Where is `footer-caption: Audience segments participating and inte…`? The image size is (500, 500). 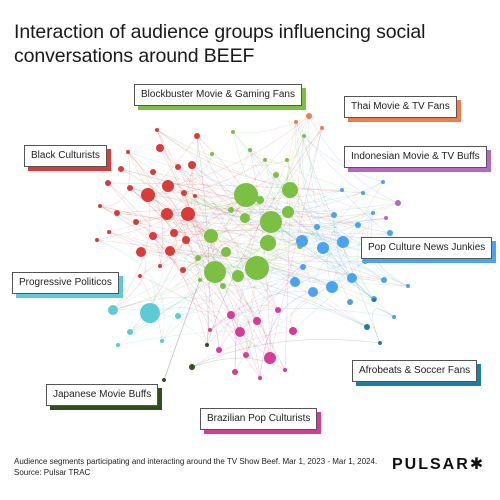 footer-caption: Audience segments participating and inte… is located at coordinates (196, 461).